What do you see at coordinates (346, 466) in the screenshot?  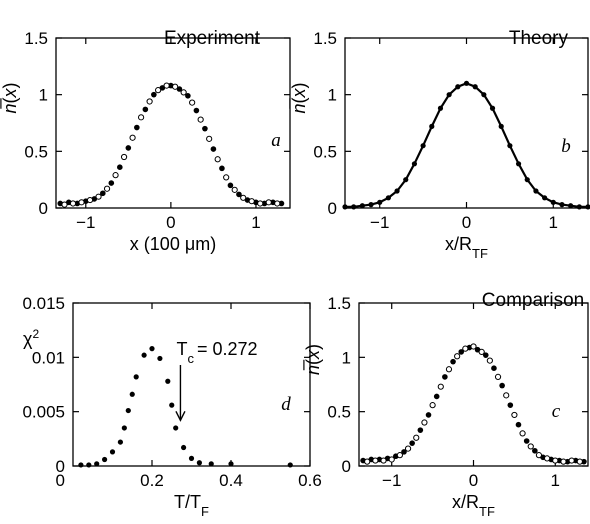 I see `y-tick-label: 0` at bounding box center [346, 466].